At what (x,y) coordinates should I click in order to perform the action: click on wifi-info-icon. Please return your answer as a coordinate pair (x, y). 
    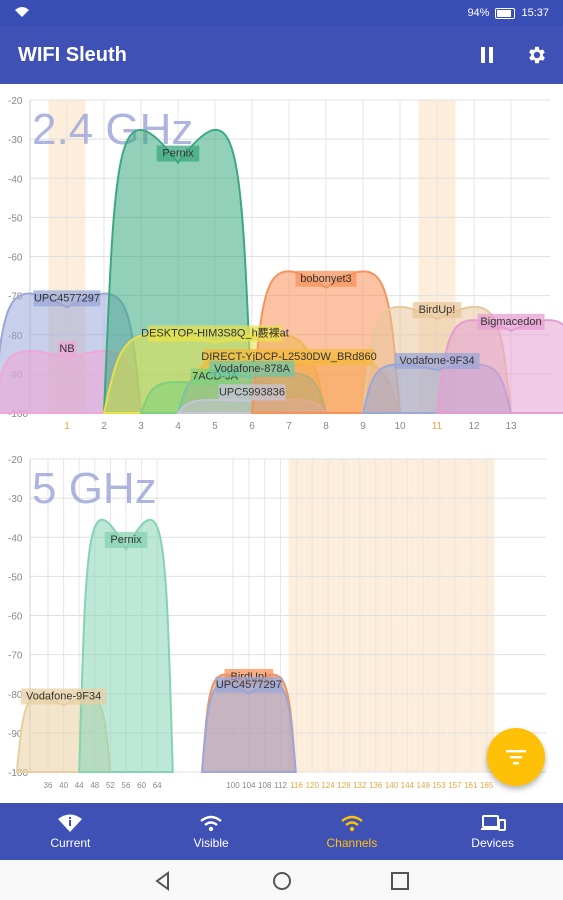
    Looking at the image, I should click on (70, 823).